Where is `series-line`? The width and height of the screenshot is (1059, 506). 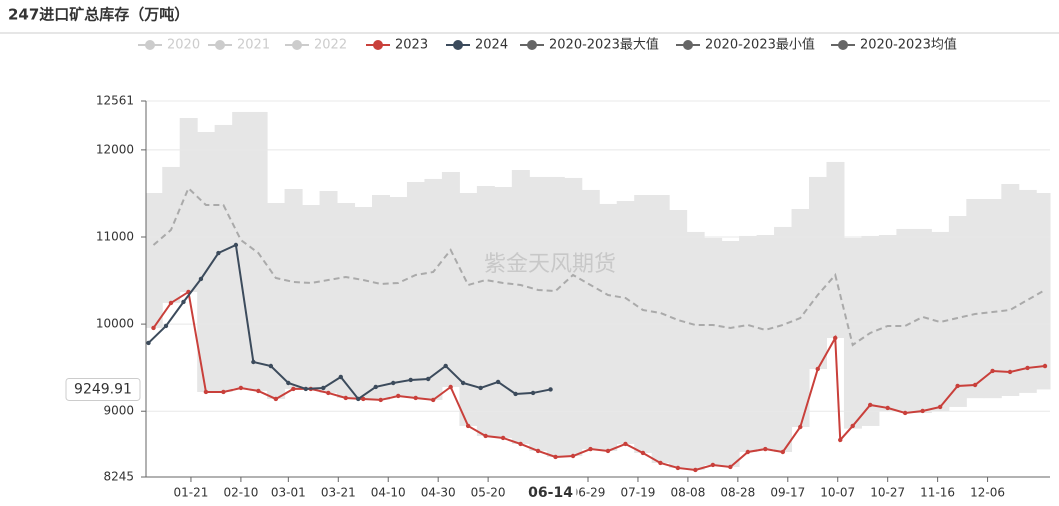 series-line is located at coordinates (349, 322).